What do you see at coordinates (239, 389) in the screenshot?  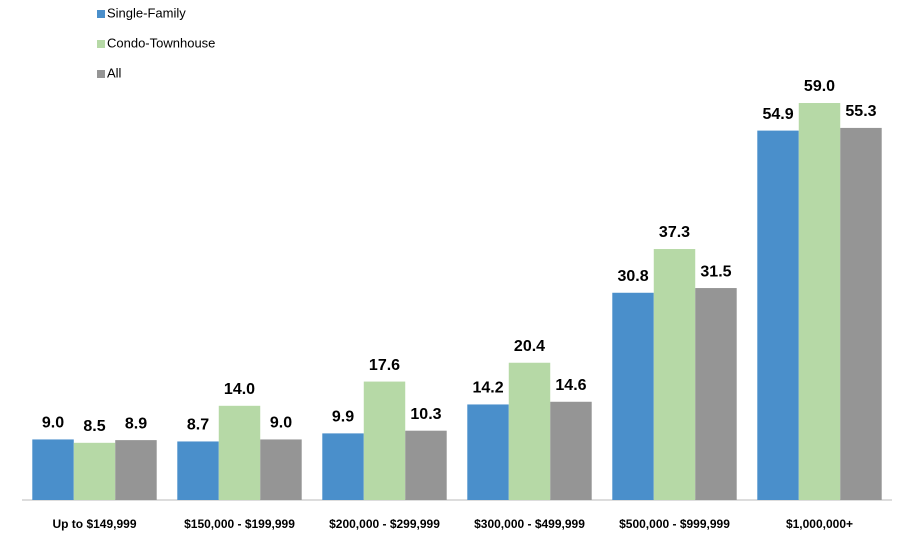 I see `value-label: 14.0` at bounding box center [239, 389].